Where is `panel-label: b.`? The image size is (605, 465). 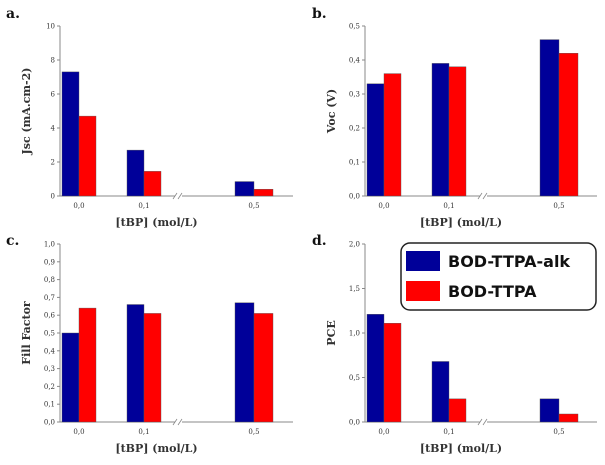
panel-label: b. is located at coordinates (319, 14).